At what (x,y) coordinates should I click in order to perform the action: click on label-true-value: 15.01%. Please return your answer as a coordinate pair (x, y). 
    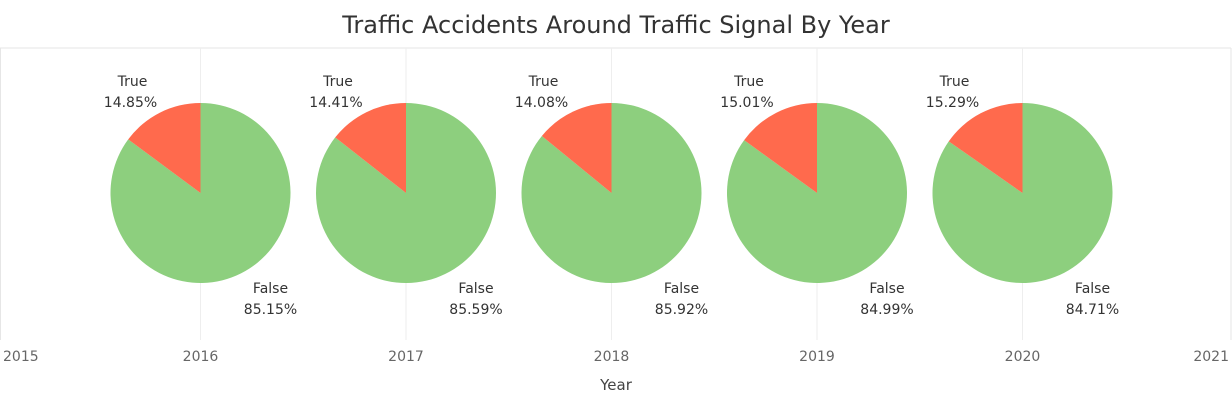
    Looking at the image, I should click on (746, 103).